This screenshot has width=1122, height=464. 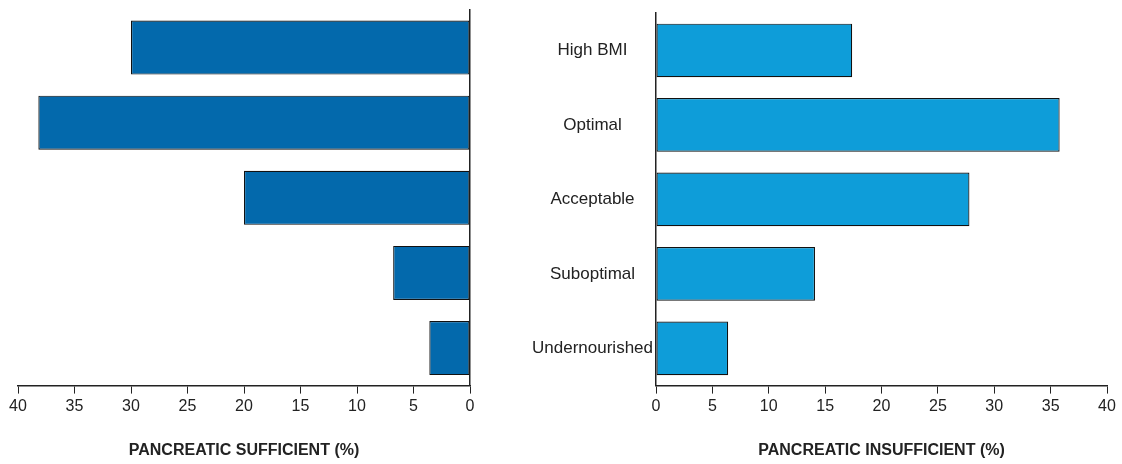 What do you see at coordinates (592, 124) in the screenshot?
I see `y-tick-label: Optimal` at bounding box center [592, 124].